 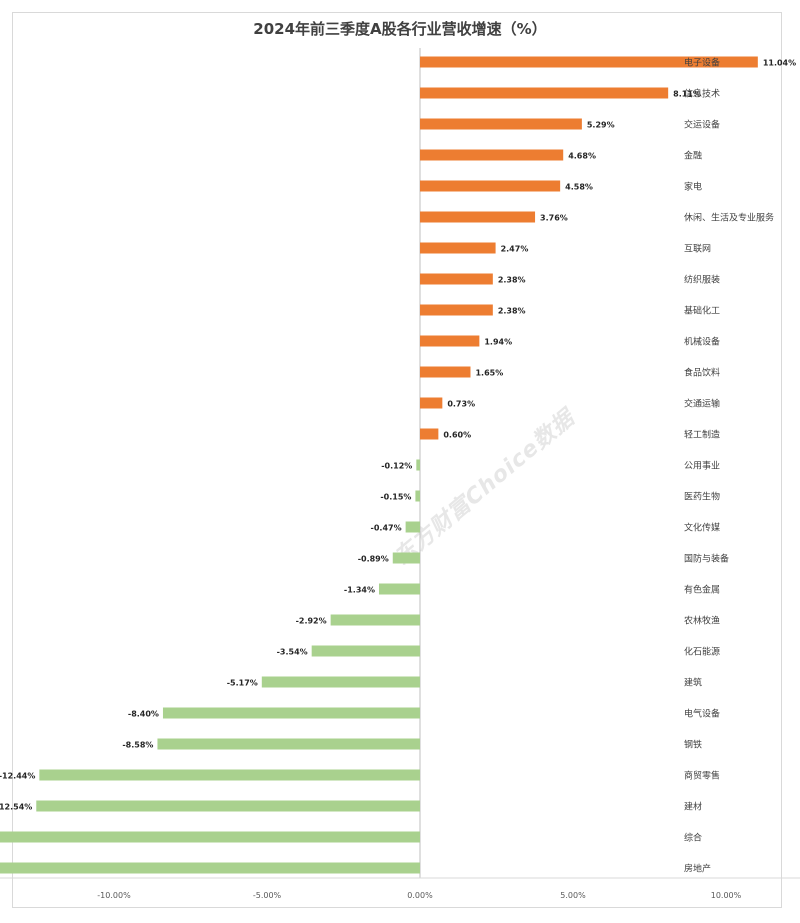 What do you see at coordinates (579, 187) in the screenshot?
I see `data-label: 4.58%` at bounding box center [579, 187].